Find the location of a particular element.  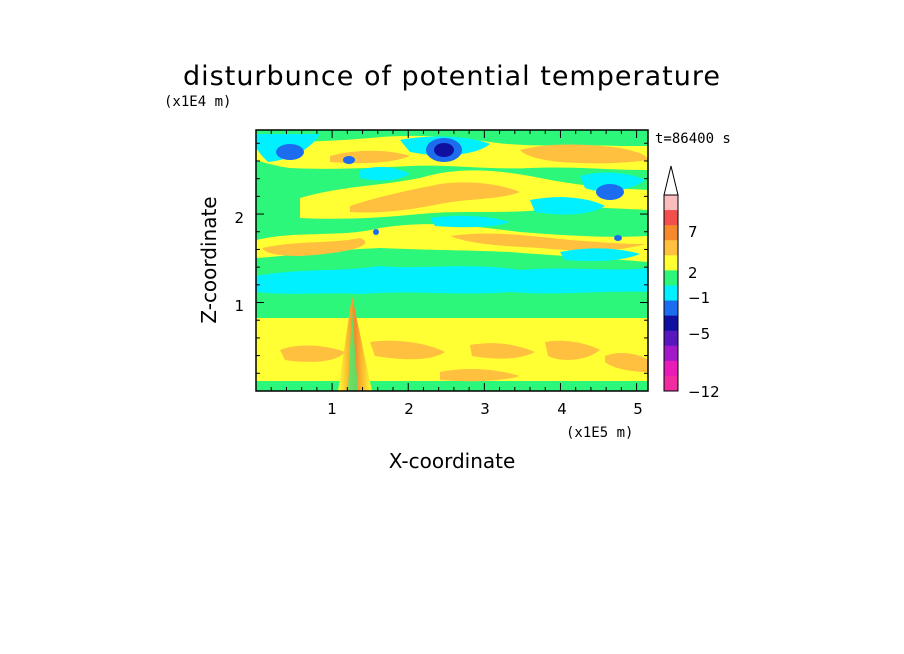

time-label: t=86400 s is located at coordinates (693, 139).